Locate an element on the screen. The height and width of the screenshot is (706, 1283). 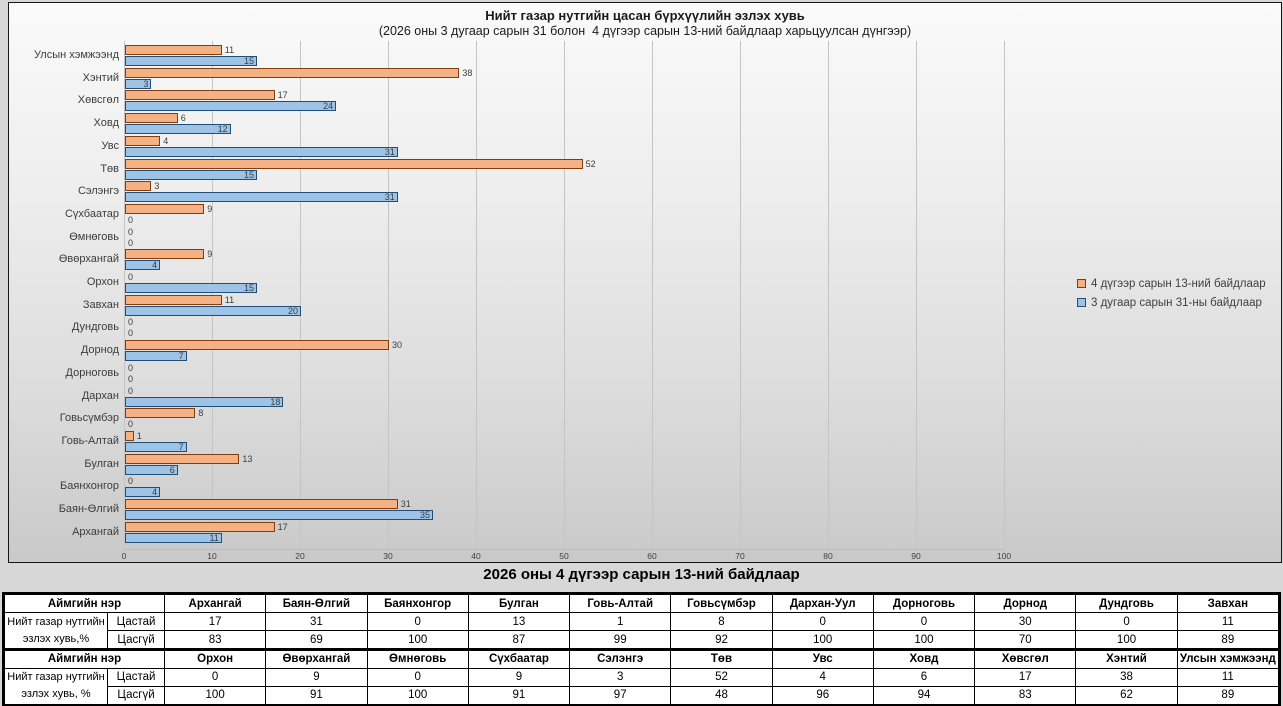
category-label: Сүхбаатар is located at coordinates (91, 213).